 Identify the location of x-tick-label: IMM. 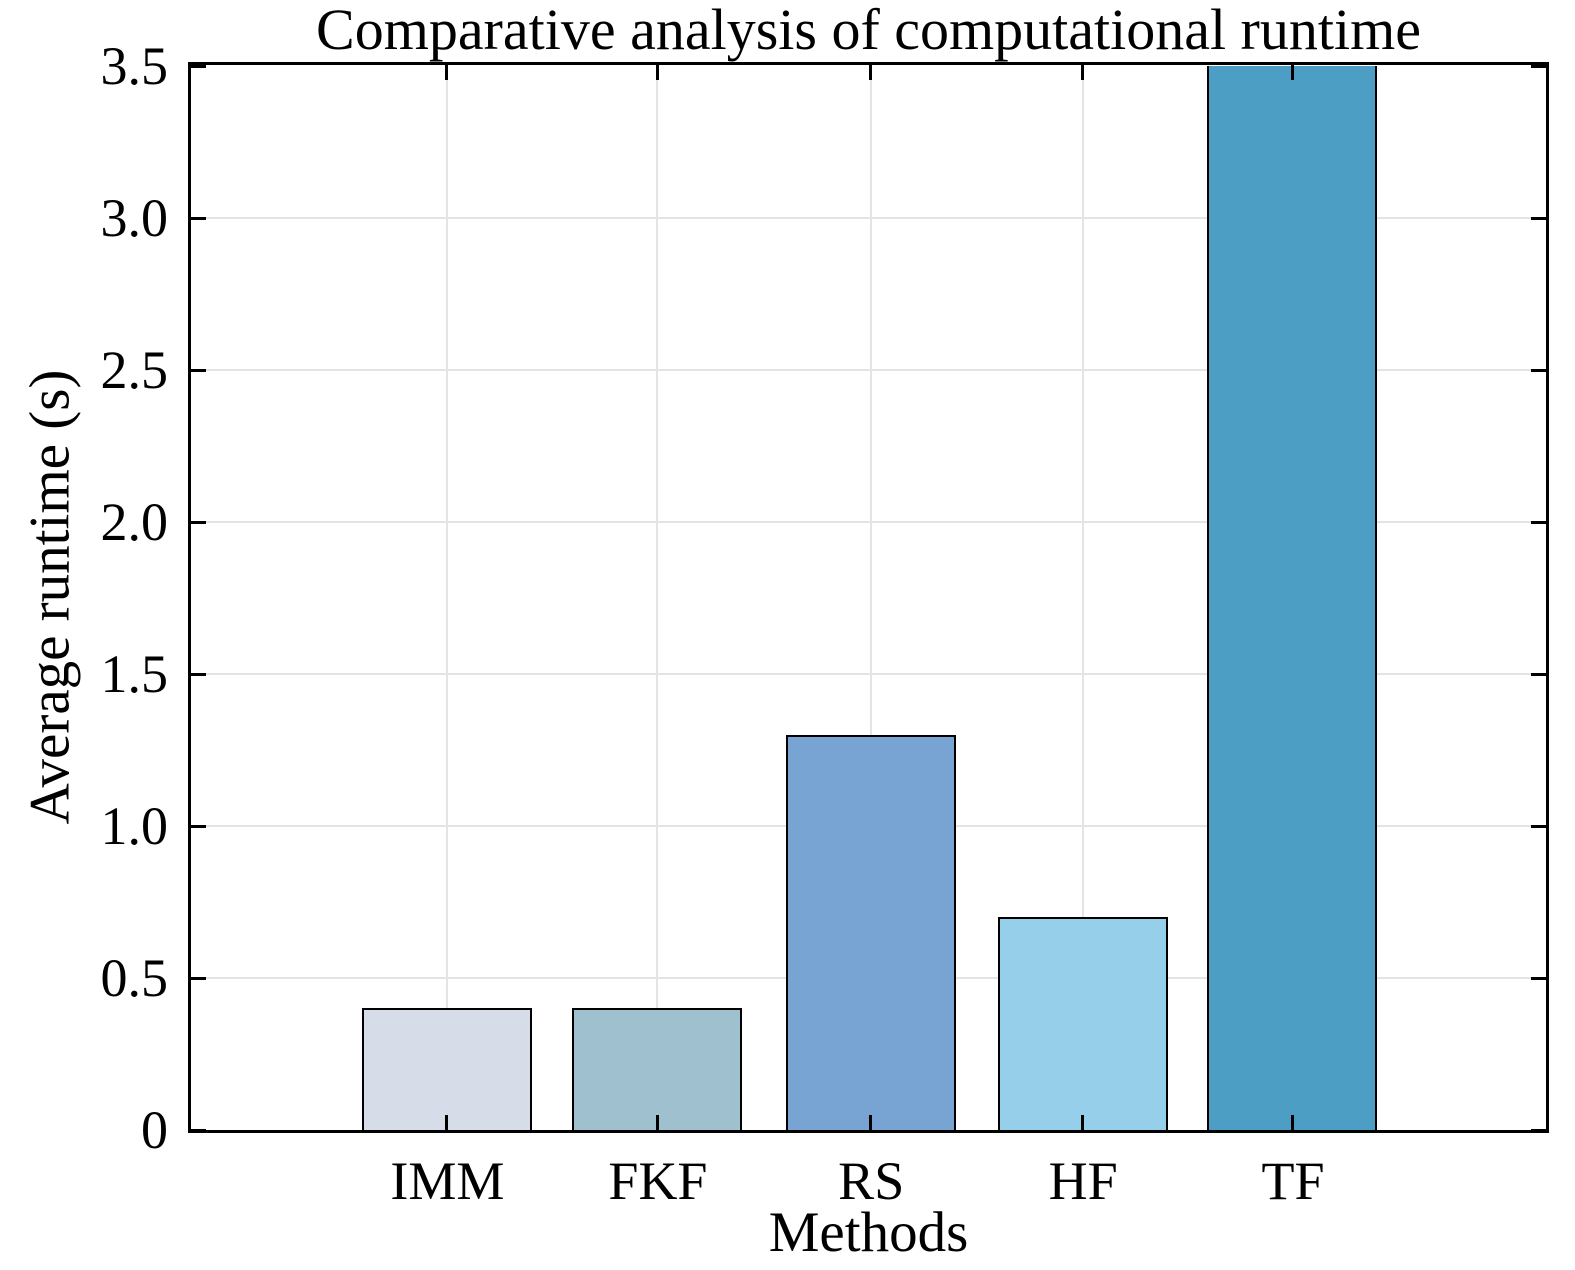
(447, 1181).